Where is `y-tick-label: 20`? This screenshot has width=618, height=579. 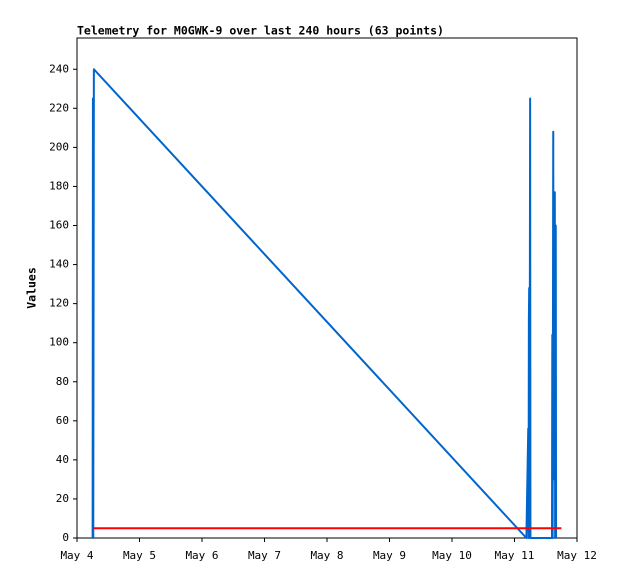 y-tick-label: 20 is located at coordinates (62, 498).